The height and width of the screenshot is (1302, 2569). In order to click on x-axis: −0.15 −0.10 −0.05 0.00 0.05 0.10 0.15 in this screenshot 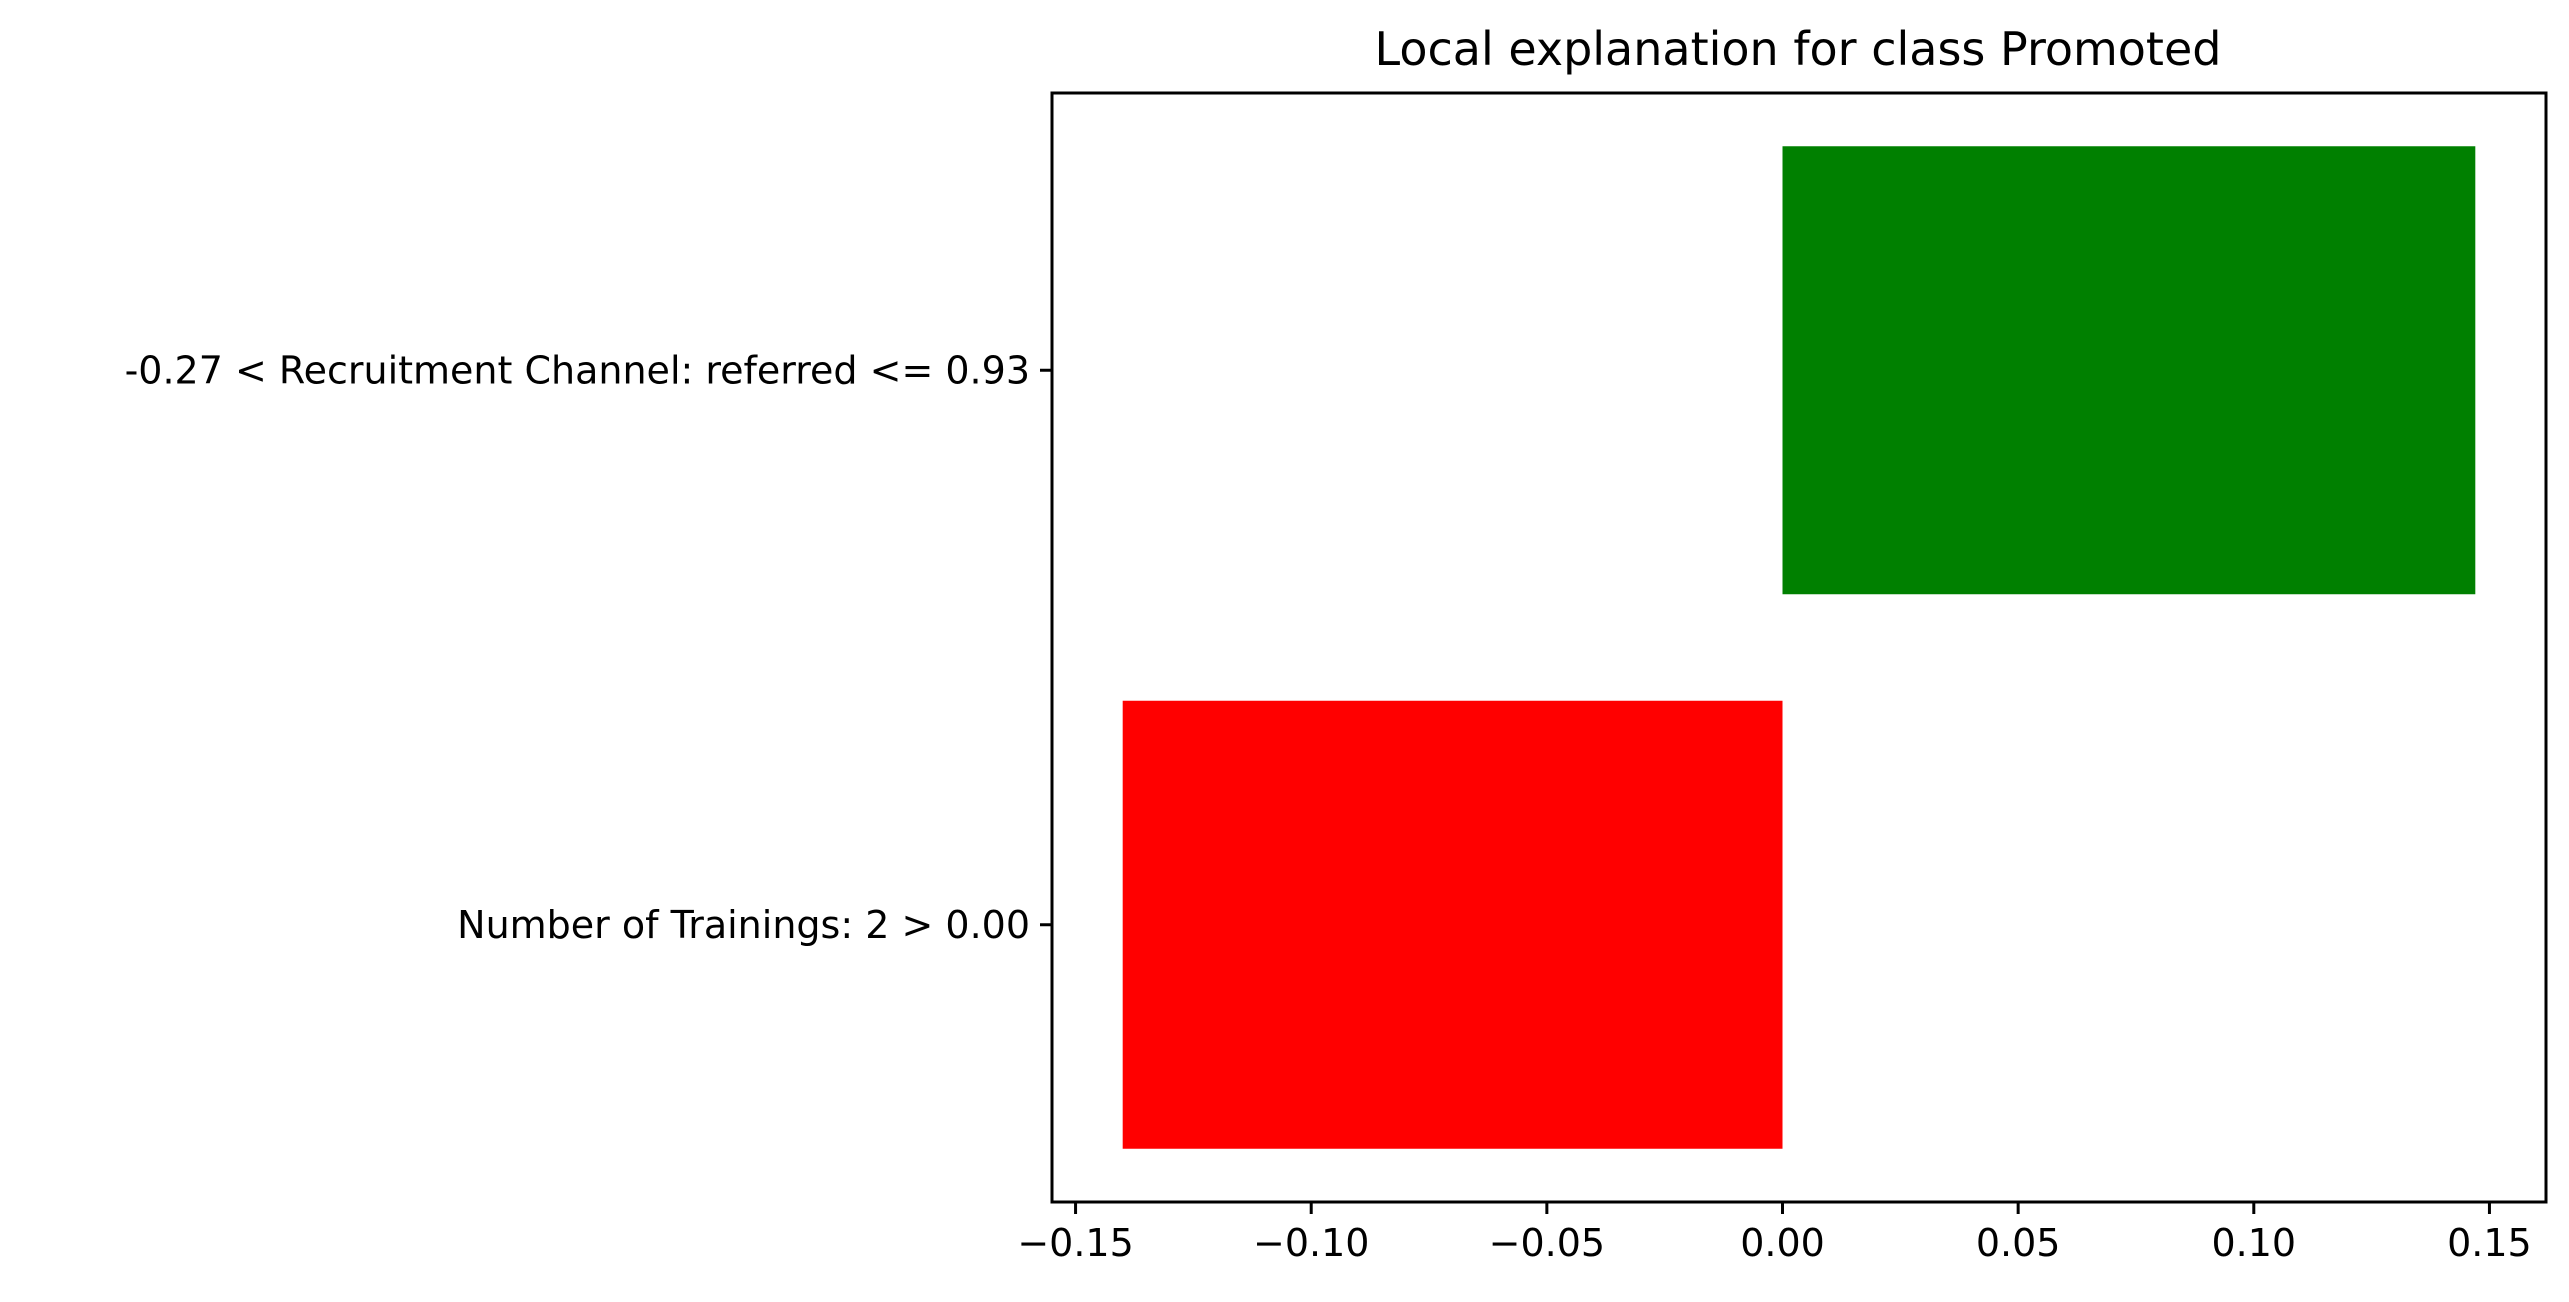, I will do `click(1774, 1233)`.